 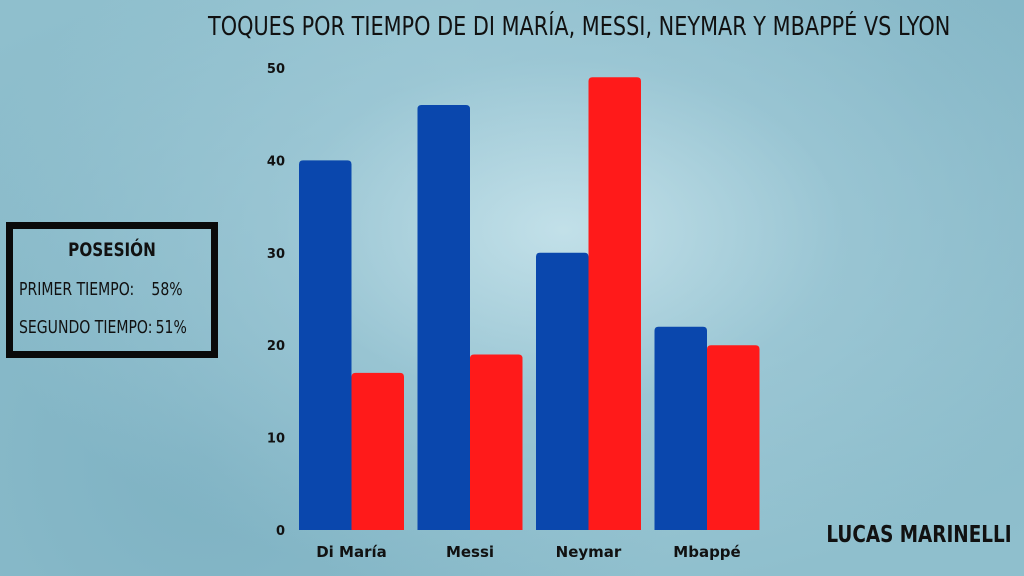 What do you see at coordinates (377, 451) in the screenshot?
I see `bar-red-di-mar-a` at bounding box center [377, 451].